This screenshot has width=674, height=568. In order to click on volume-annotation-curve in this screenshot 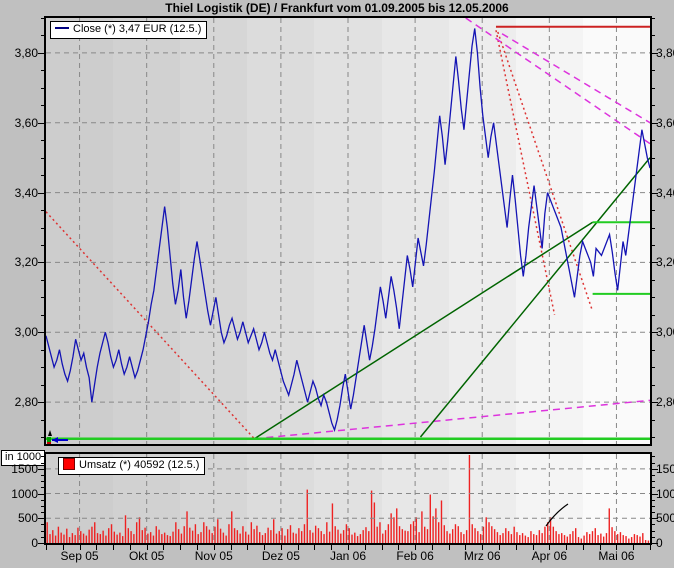, I will do `click(557, 515)`.